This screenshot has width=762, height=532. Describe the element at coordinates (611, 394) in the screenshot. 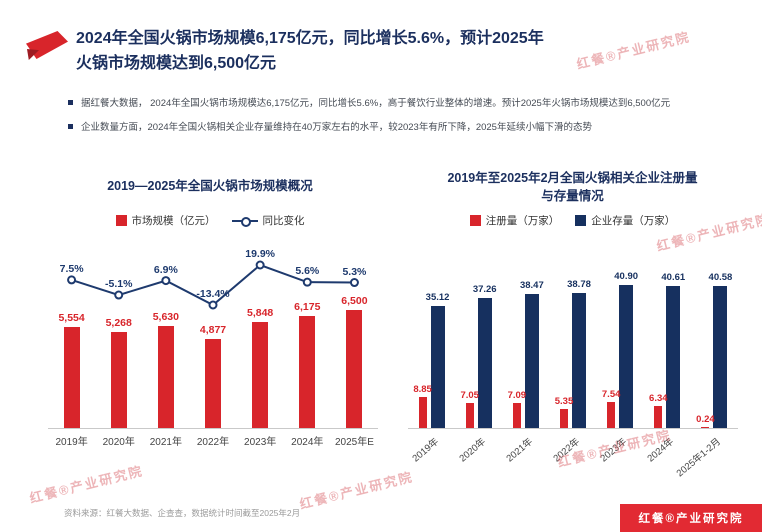

I see `registrations-value: 7.54` at that location.